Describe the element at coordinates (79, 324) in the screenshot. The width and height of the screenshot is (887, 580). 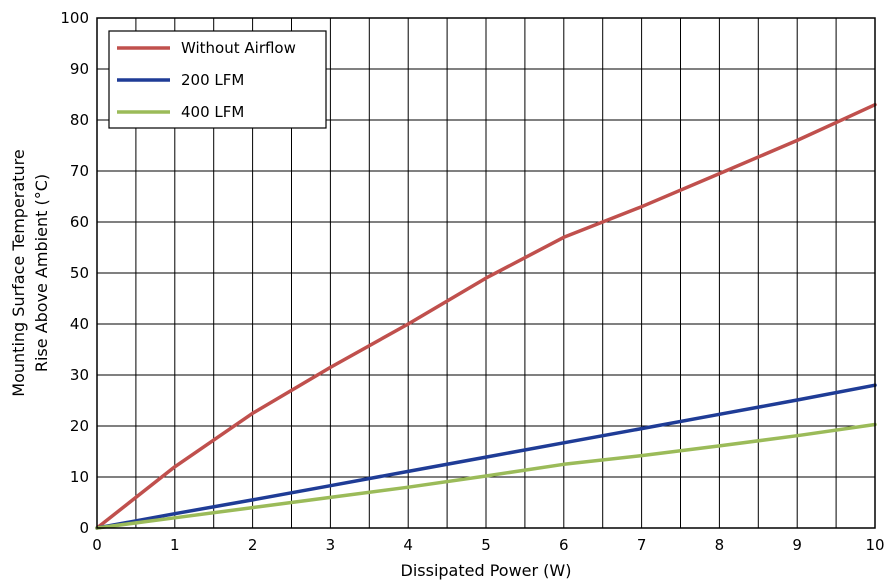
I see `y-tick-label: 40` at that location.